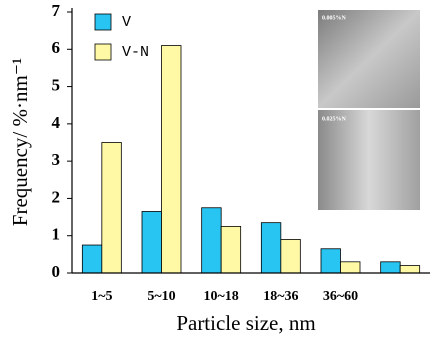 This screenshot has width=435, height=347. What do you see at coordinates (56, 10) in the screenshot?
I see `y-tick-label: 7` at bounding box center [56, 10].